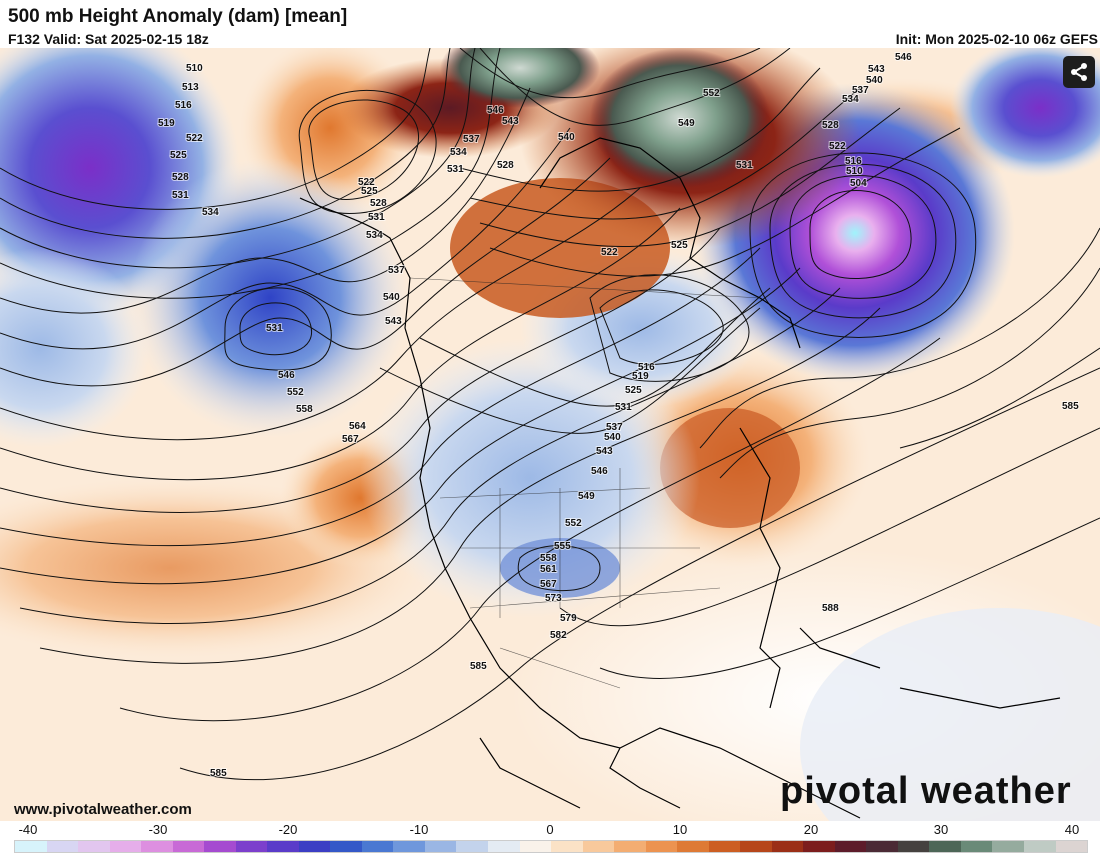 The image size is (1110, 861). Describe the element at coordinates (158, 829) in the screenshot. I see `colorbar-tick: -30` at that location.